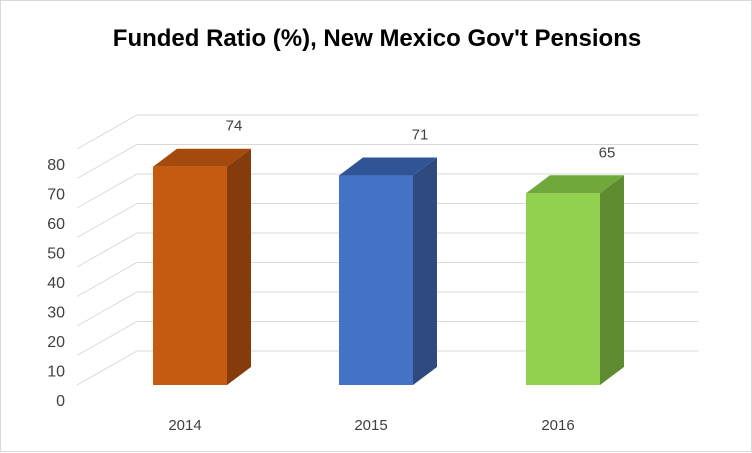 The height and width of the screenshot is (453, 752). I want to click on data-label: 74, so click(234, 126).